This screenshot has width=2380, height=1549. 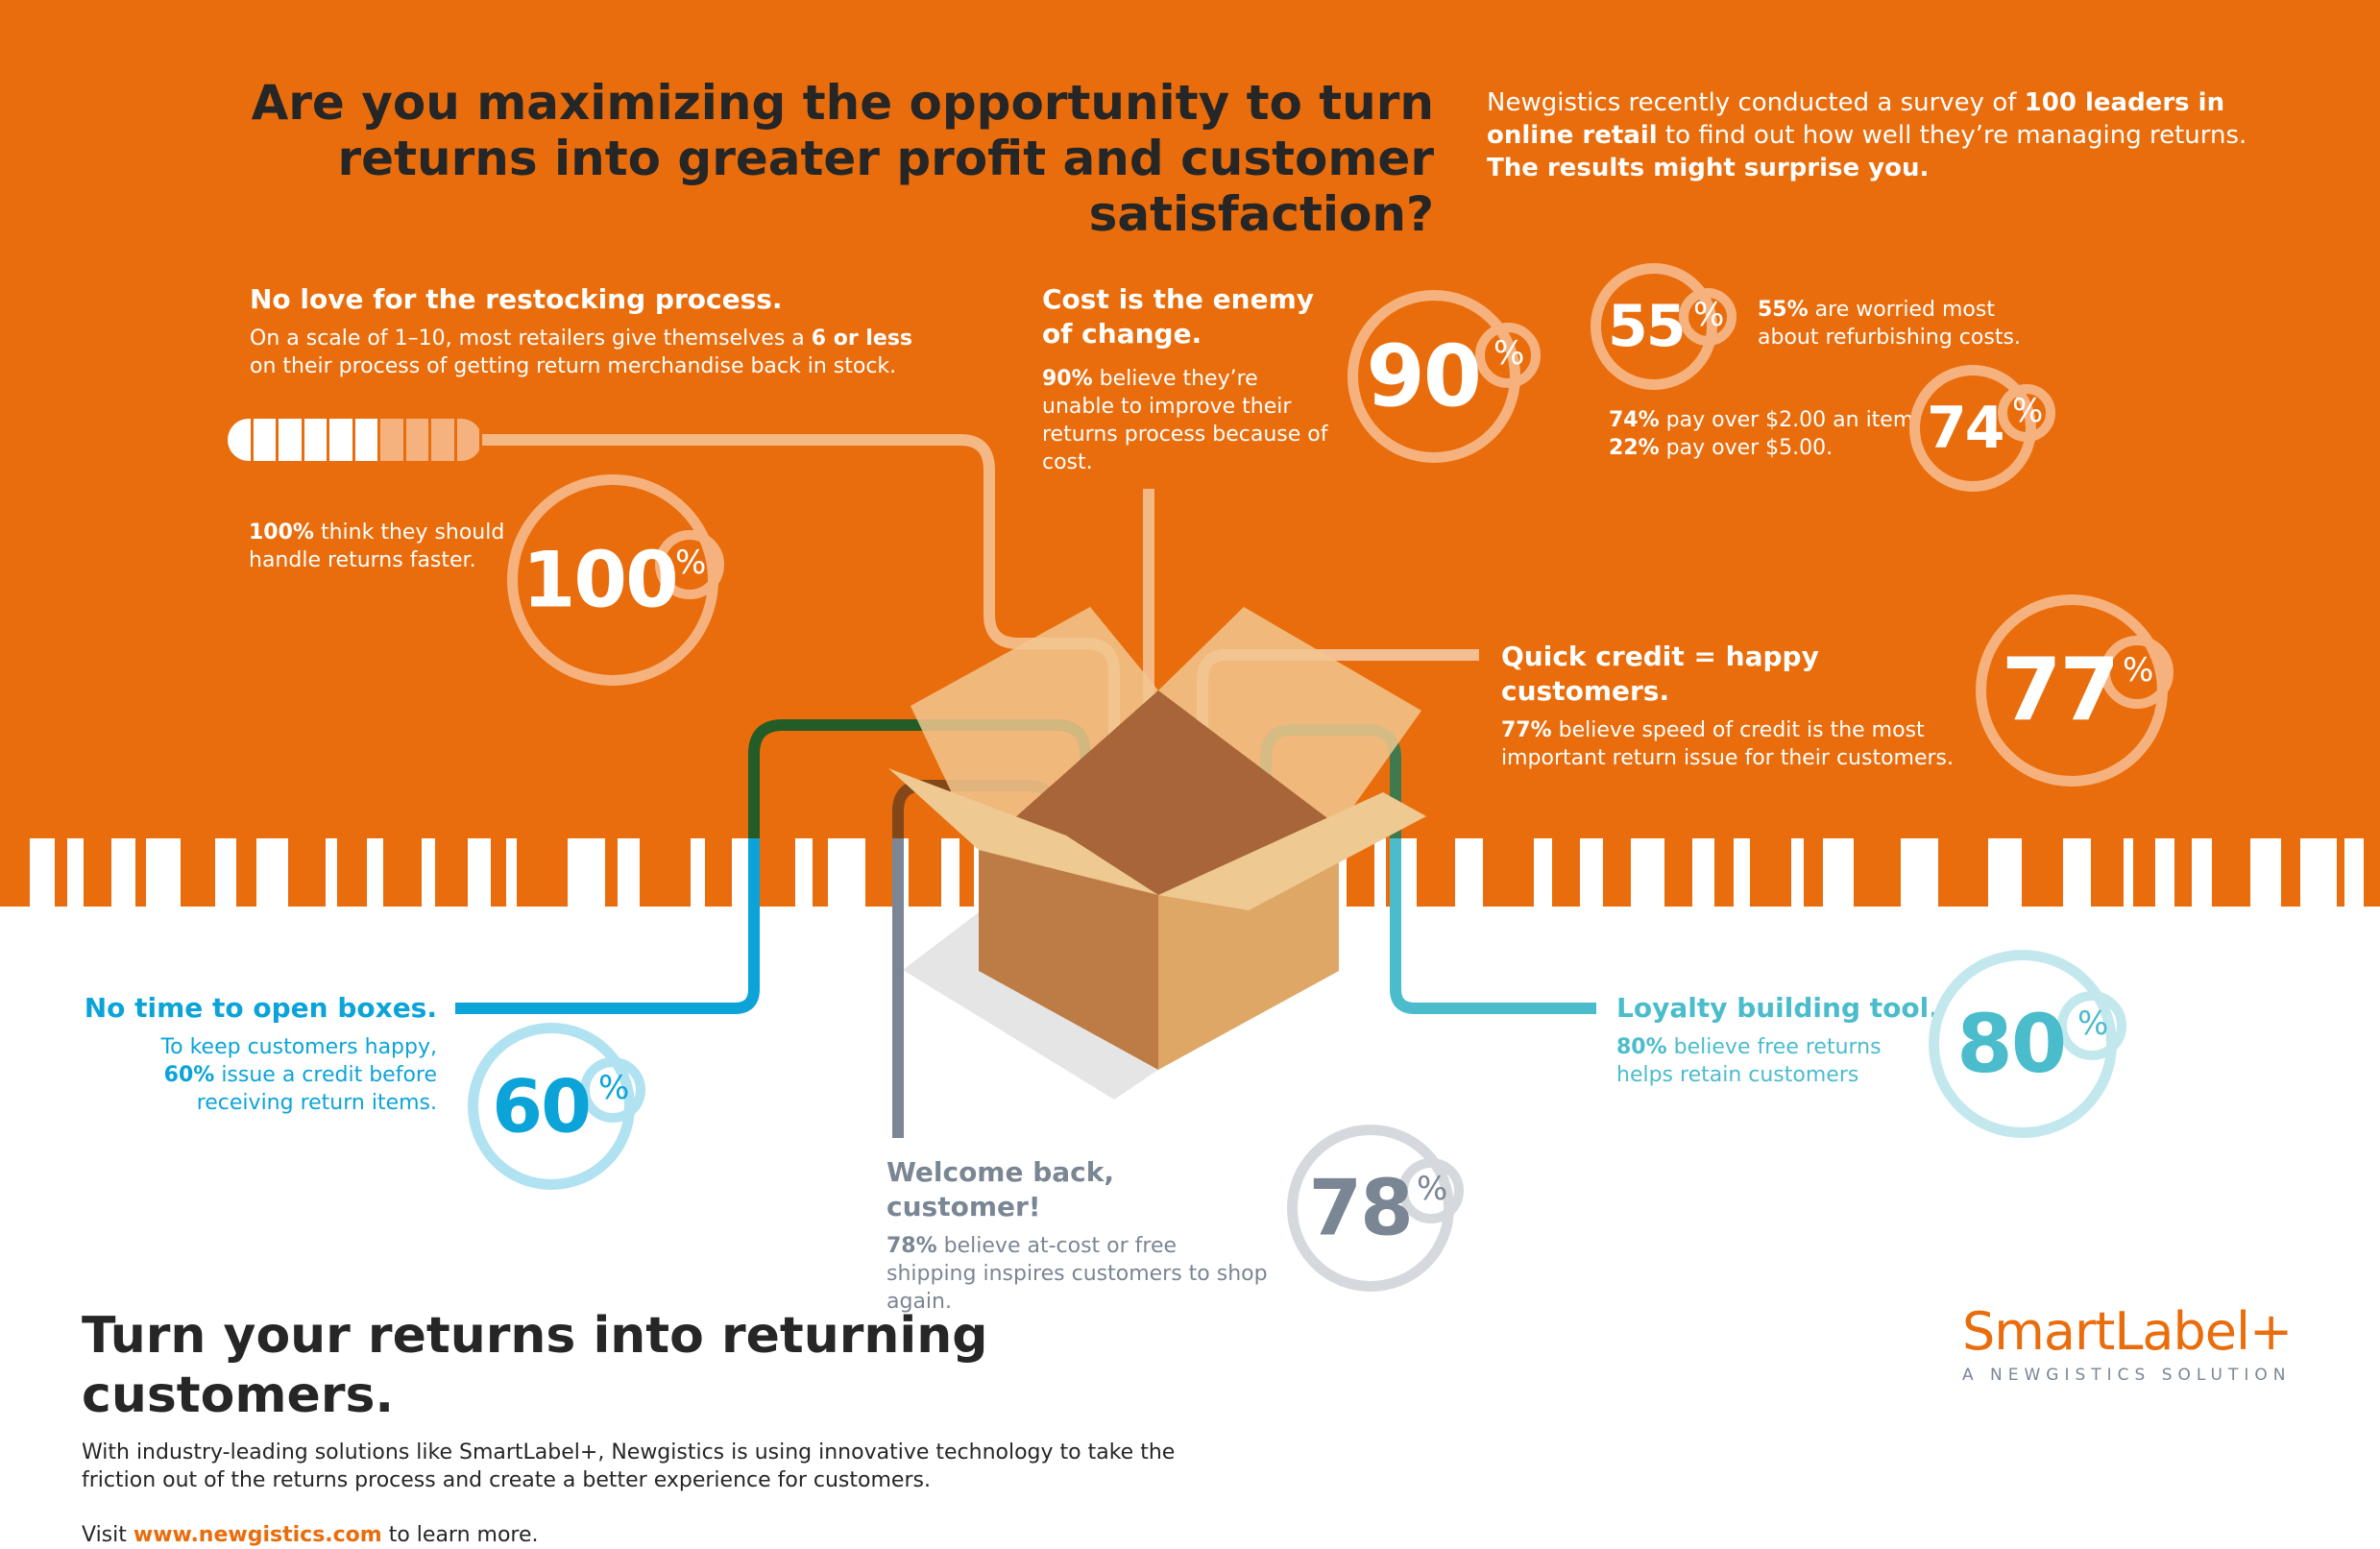 What do you see at coordinates (1635, 448) in the screenshot?
I see `pay-bold: 22%` at bounding box center [1635, 448].